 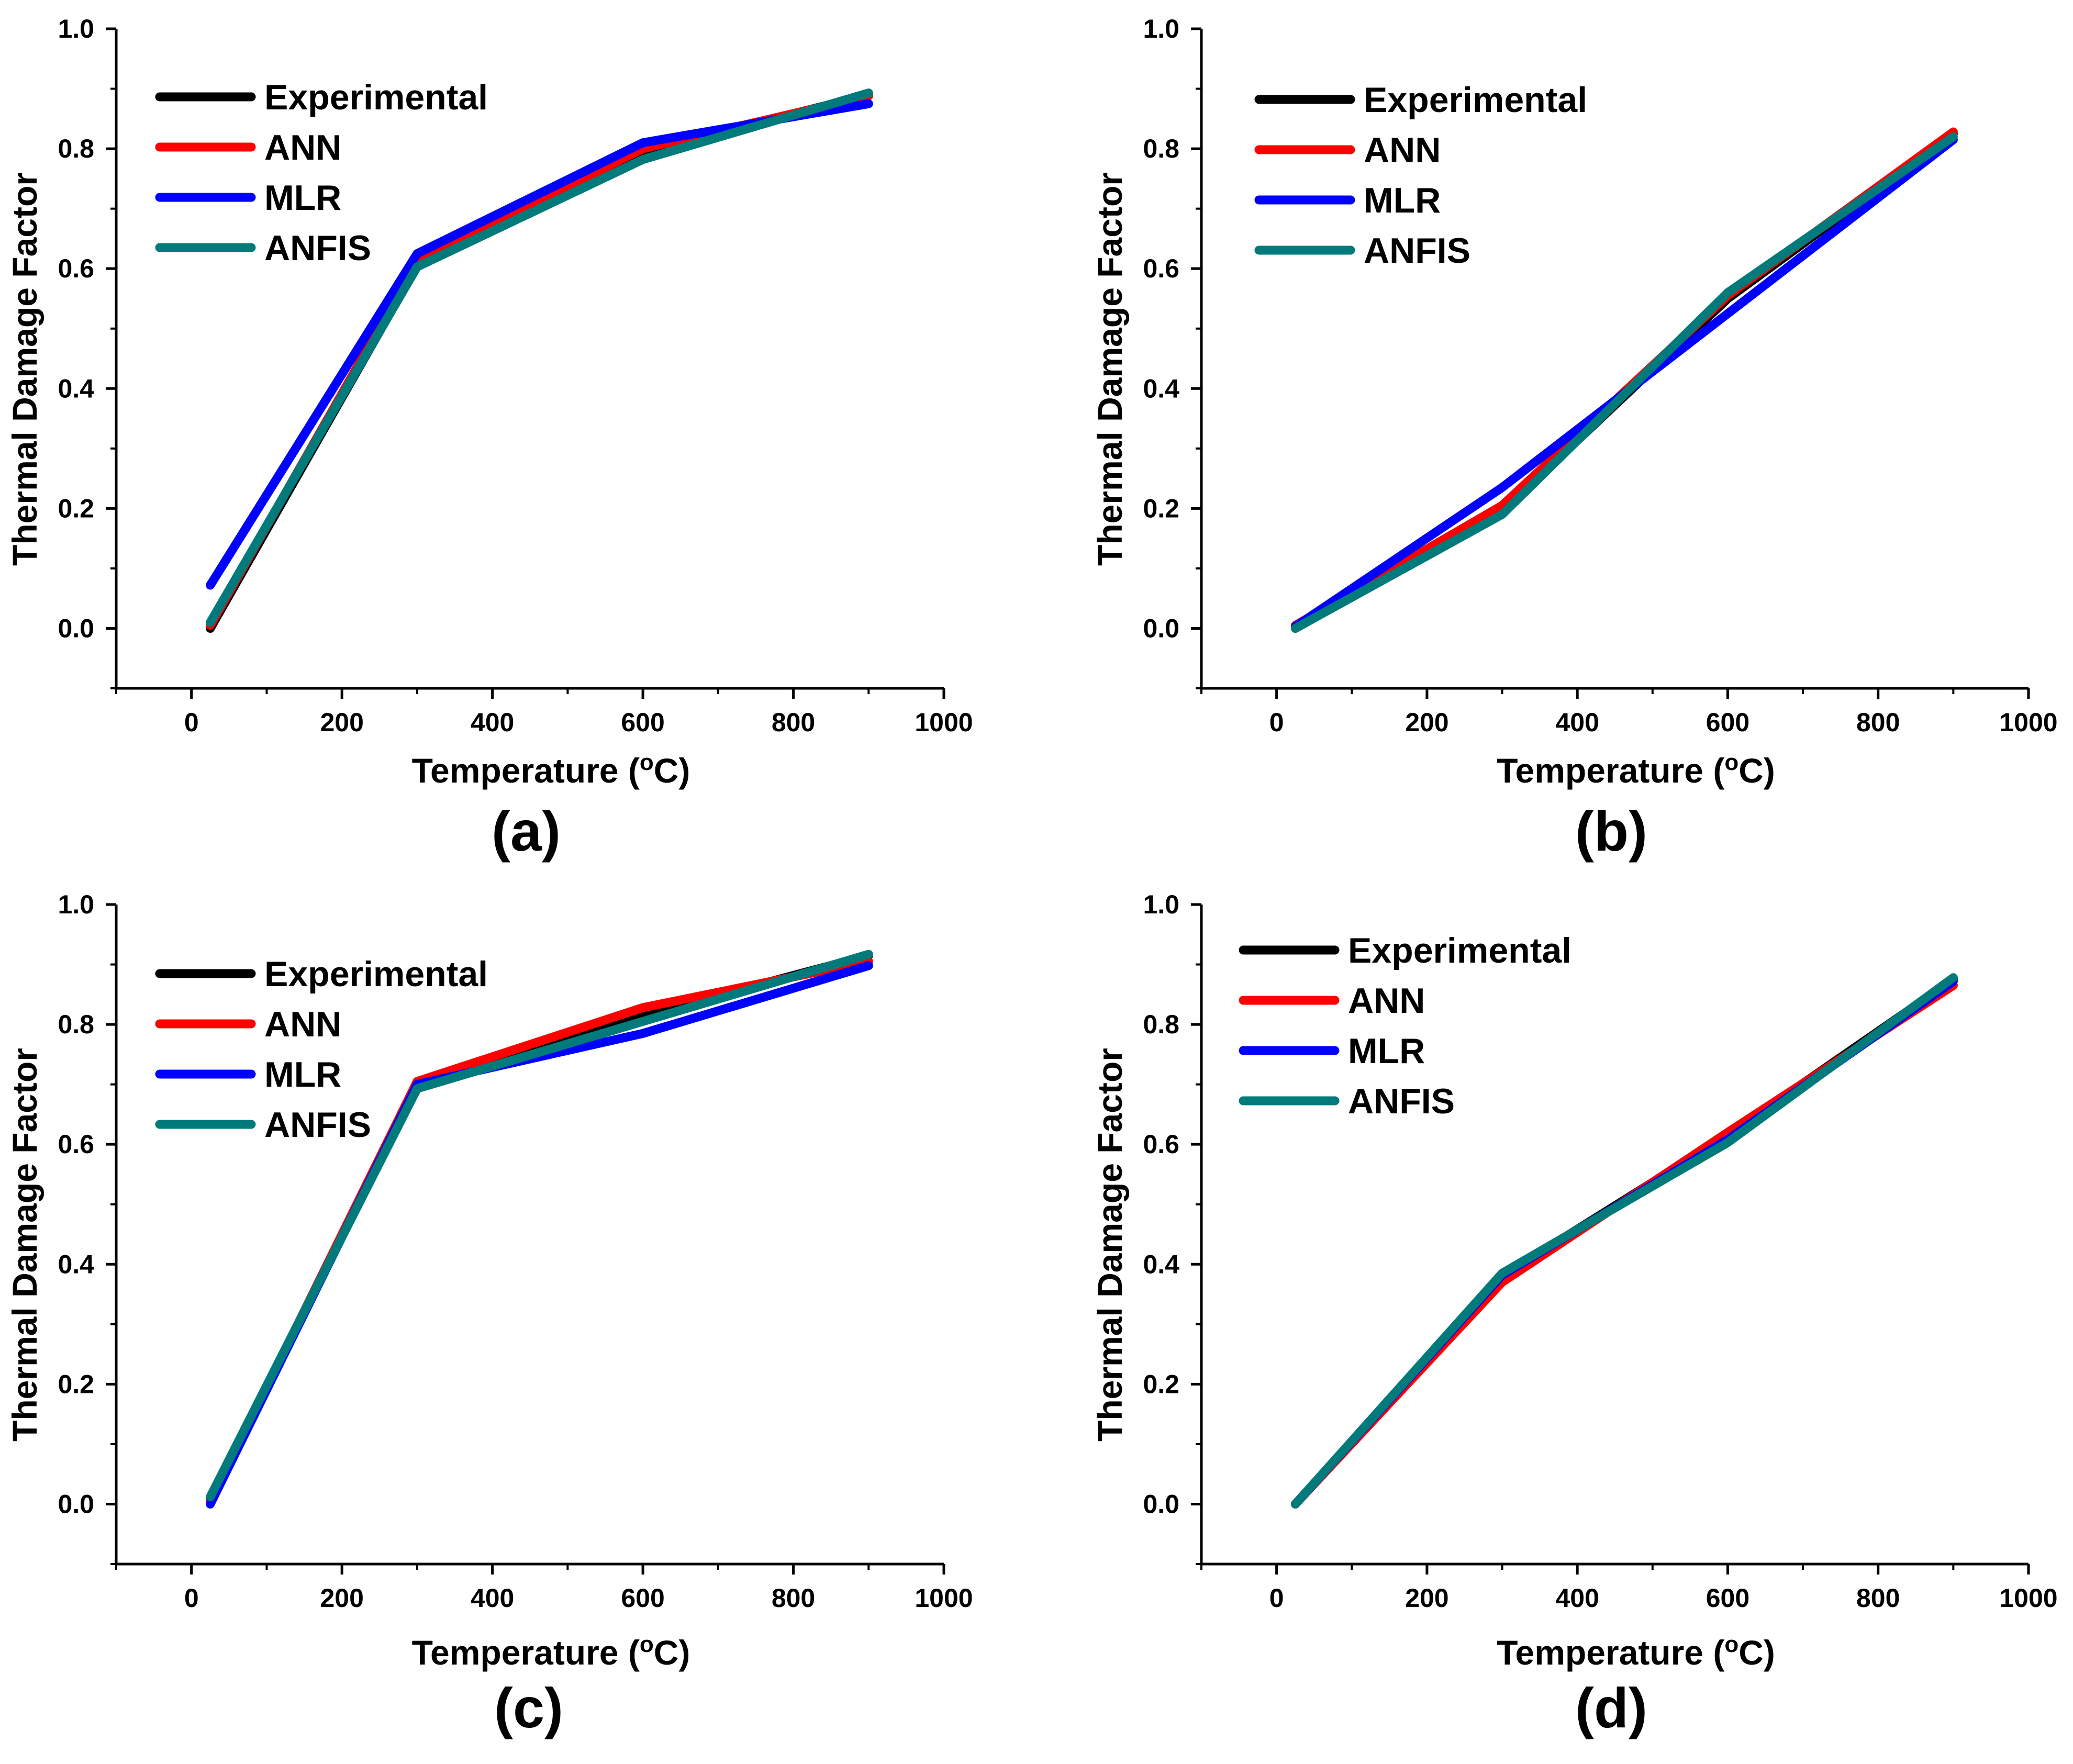 What do you see at coordinates (528, 1707) in the screenshot?
I see `panel-label: (c)` at bounding box center [528, 1707].